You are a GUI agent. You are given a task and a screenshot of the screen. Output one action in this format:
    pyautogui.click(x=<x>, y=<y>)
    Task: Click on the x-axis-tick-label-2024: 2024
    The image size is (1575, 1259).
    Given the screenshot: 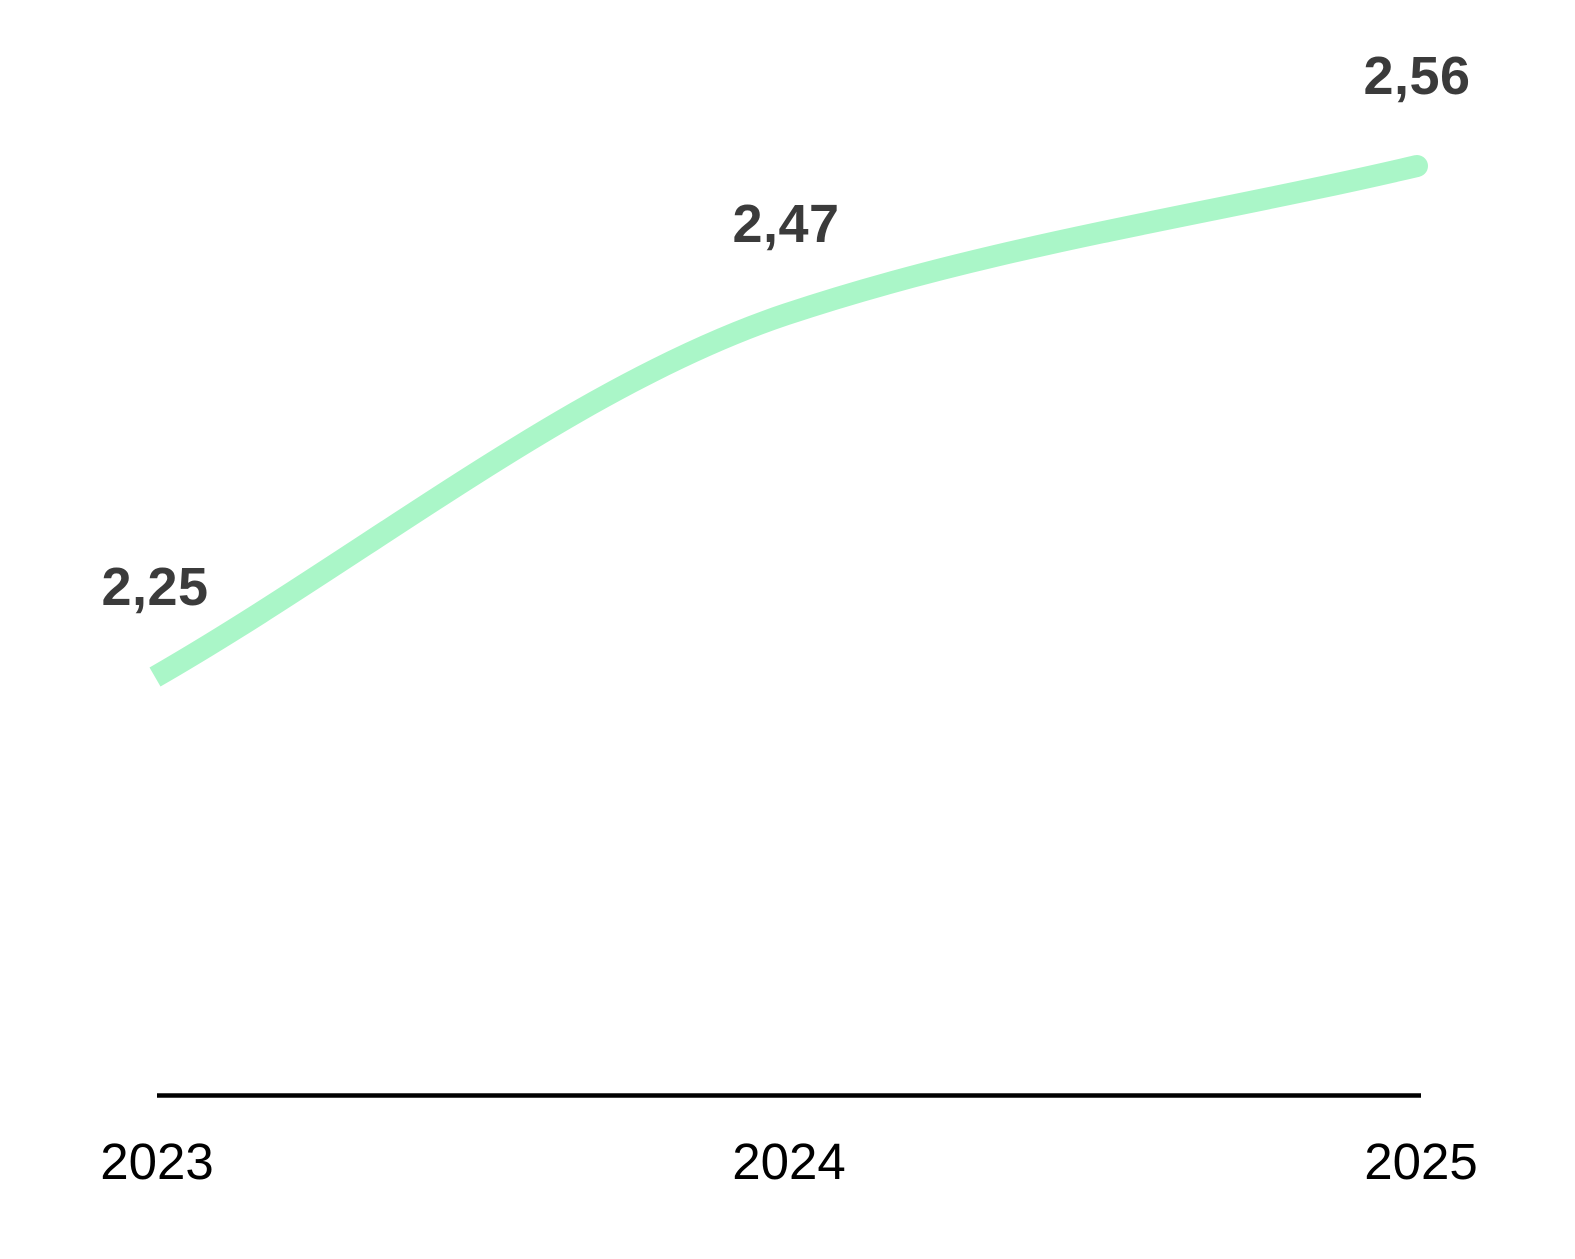 What is the action you would take?
    pyautogui.click(x=789, y=1161)
    